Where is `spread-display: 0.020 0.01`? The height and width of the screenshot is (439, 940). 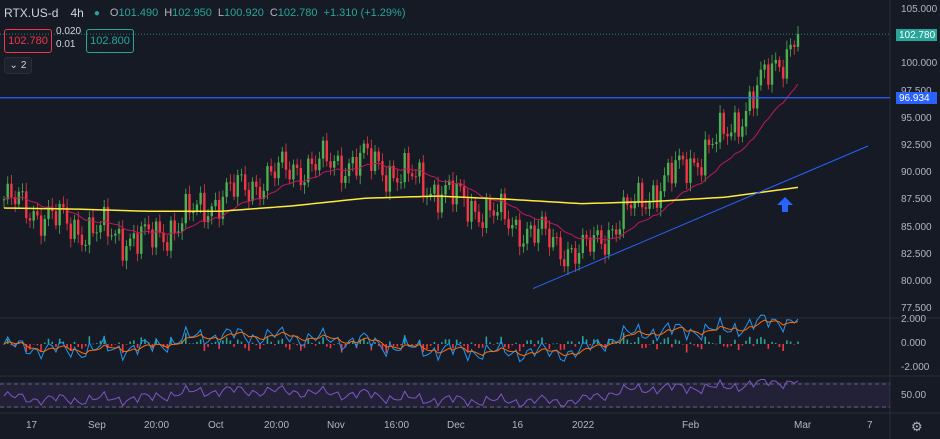 spread-display: 0.020 0.01 is located at coordinates (68, 38).